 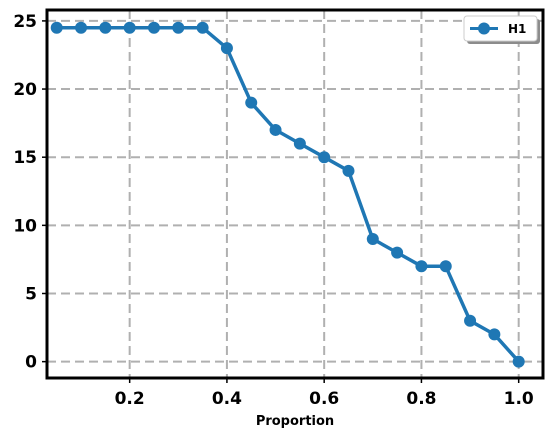 I want to click on legend-box, so click(x=500, y=28).